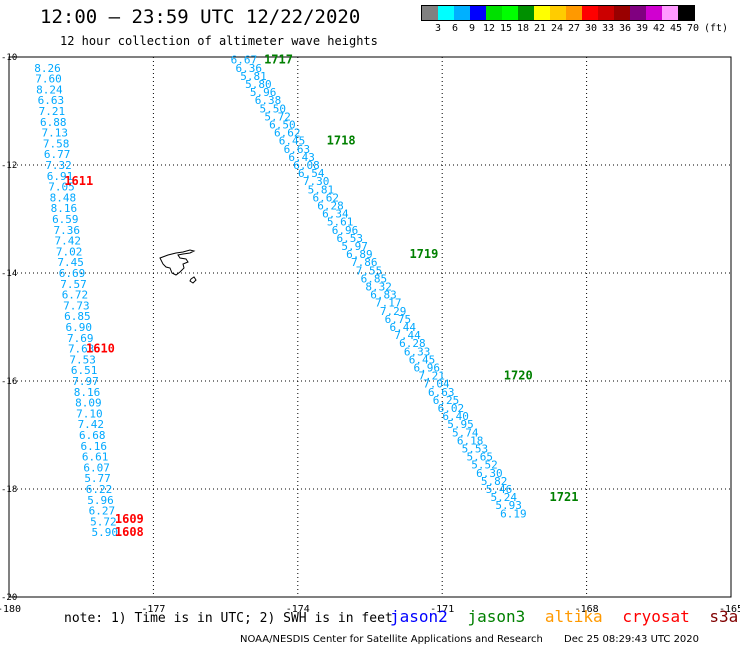  What do you see at coordinates (407, 335) in the screenshot?
I see `swh-value: 7.44` at bounding box center [407, 335].